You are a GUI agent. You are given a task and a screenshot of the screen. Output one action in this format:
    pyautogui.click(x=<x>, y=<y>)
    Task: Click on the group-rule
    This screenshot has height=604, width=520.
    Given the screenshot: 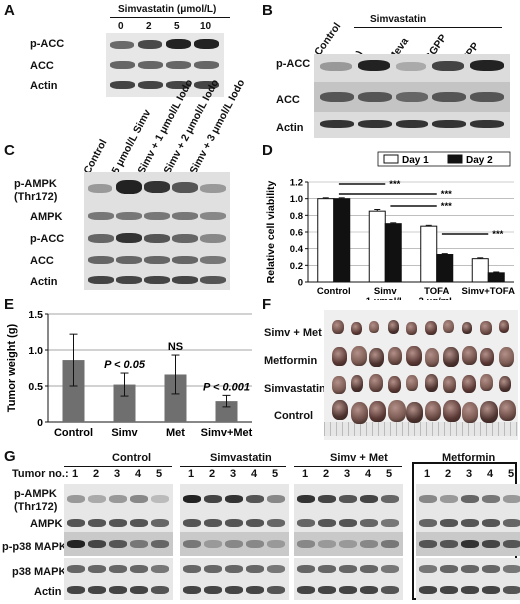 What is the action you would take?
    pyautogui.click(x=233, y=466)
    